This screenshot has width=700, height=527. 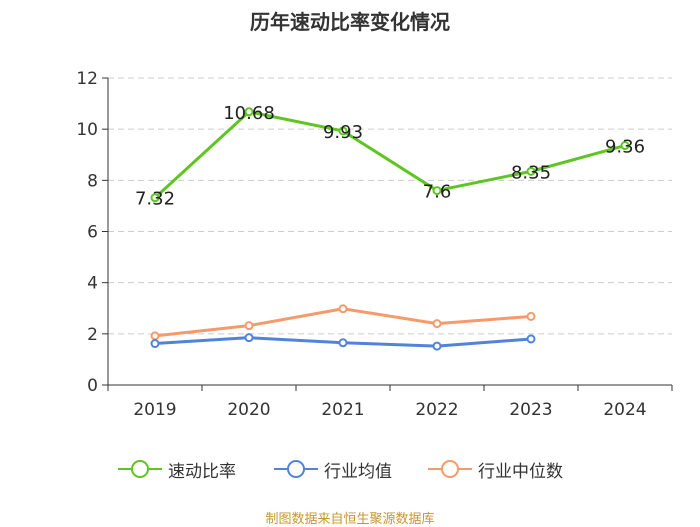 What do you see at coordinates (436, 410) in the screenshot?
I see `x-tick-label: 2022` at bounding box center [436, 410].